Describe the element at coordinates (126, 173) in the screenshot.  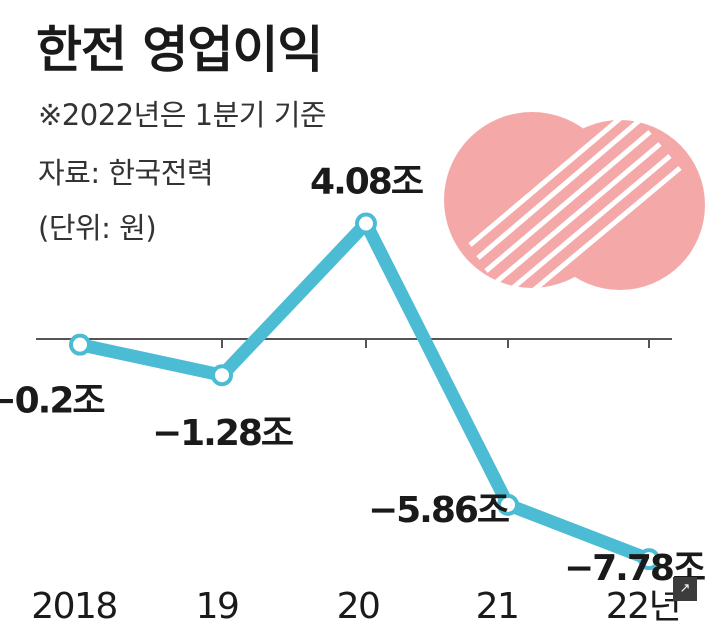
I see `chart-source: 자료: 한국전력` at that location.